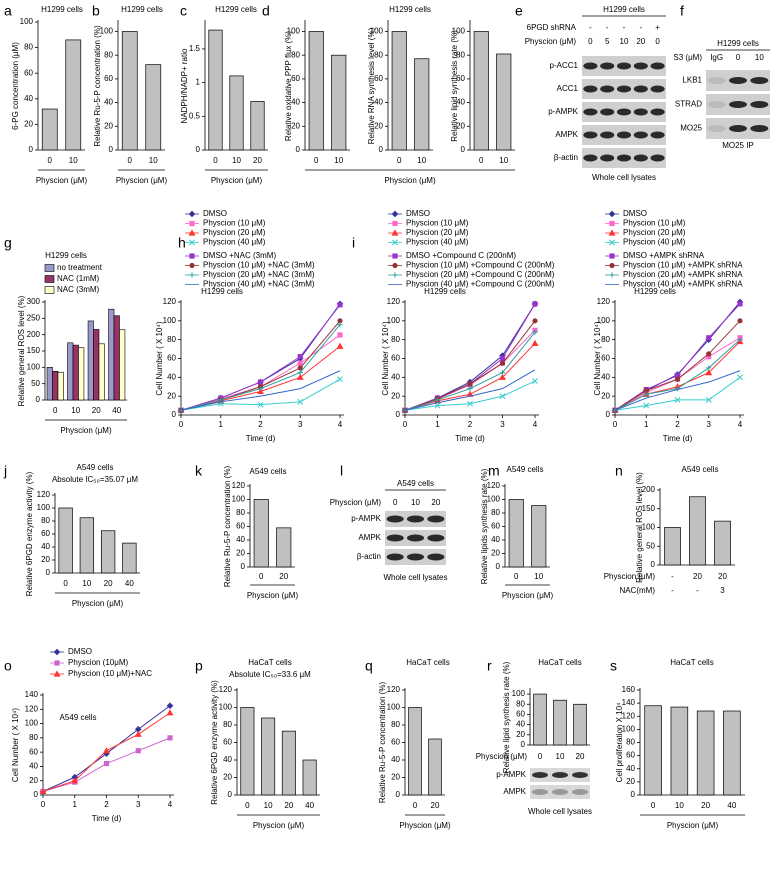 The image size is (775, 878). What do you see at coordinates (484, 526) in the screenshot?
I see `y-axis-label: Relative lipids synthesis rate (%)` at bounding box center [484, 526].